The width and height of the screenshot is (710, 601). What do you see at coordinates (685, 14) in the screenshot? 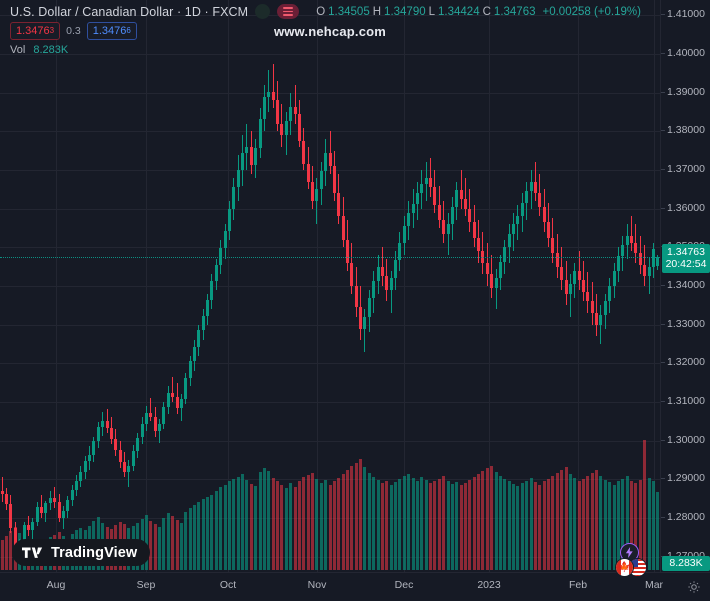
I see `price-tick-label: 1.41000` at bounding box center [685, 14].